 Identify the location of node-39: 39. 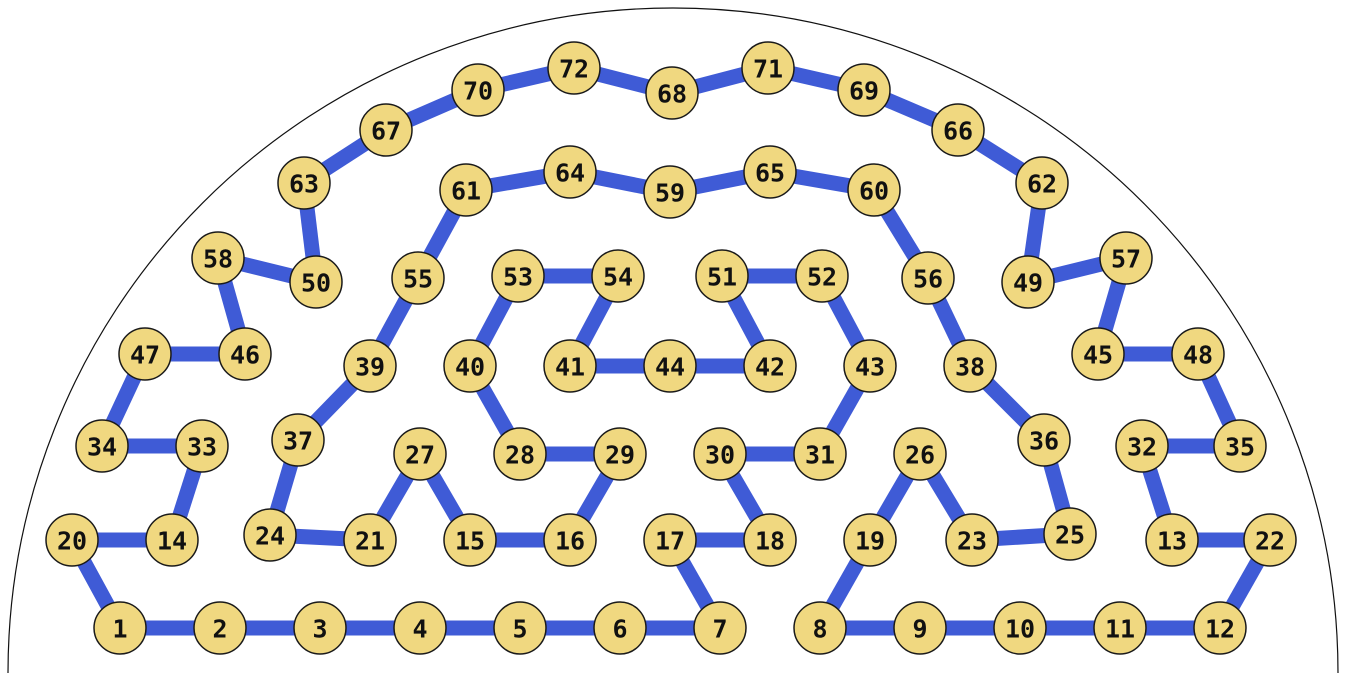
(370, 366).